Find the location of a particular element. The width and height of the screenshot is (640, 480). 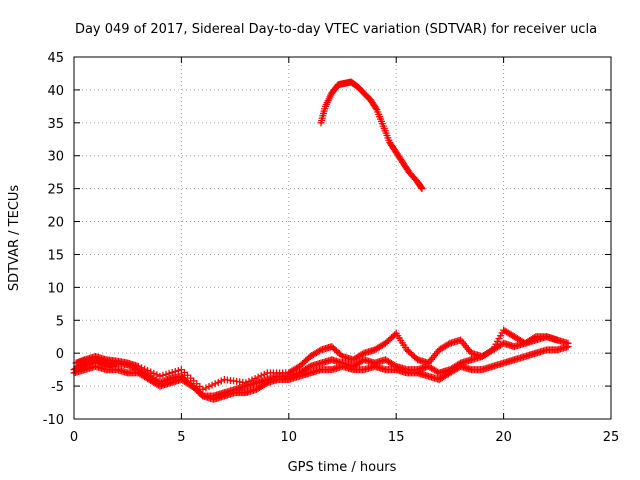

y-tick-label: 45 is located at coordinates (55, 58).